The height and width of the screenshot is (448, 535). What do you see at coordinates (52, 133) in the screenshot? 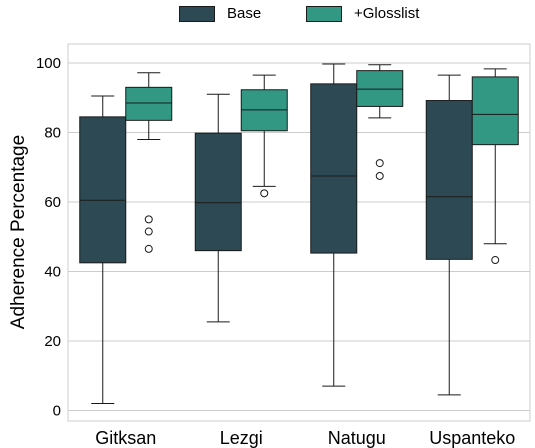
I see `y-tick-label-80: 80` at bounding box center [52, 133].